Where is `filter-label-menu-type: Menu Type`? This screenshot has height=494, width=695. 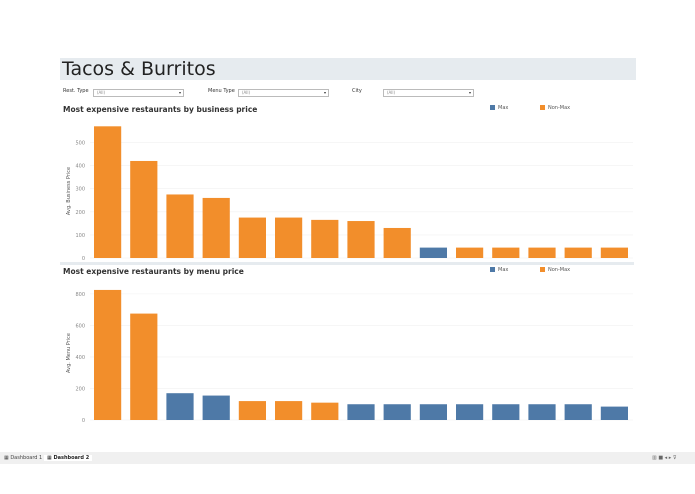 filter-label-menu-type: Menu Type is located at coordinates (221, 91).